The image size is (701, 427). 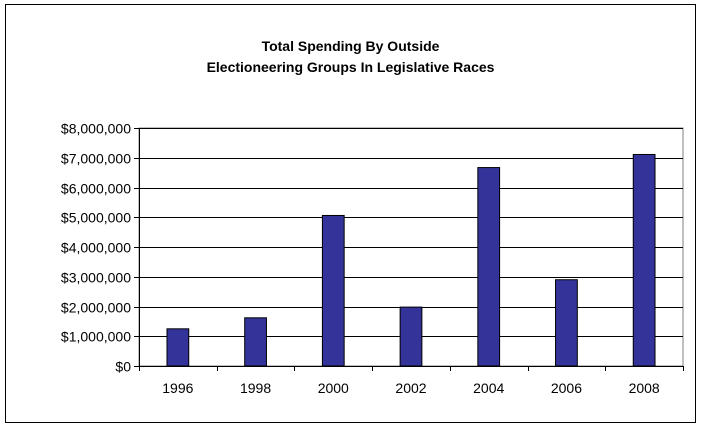 What do you see at coordinates (489, 267) in the screenshot?
I see `bar-2004` at bounding box center [489, 267].